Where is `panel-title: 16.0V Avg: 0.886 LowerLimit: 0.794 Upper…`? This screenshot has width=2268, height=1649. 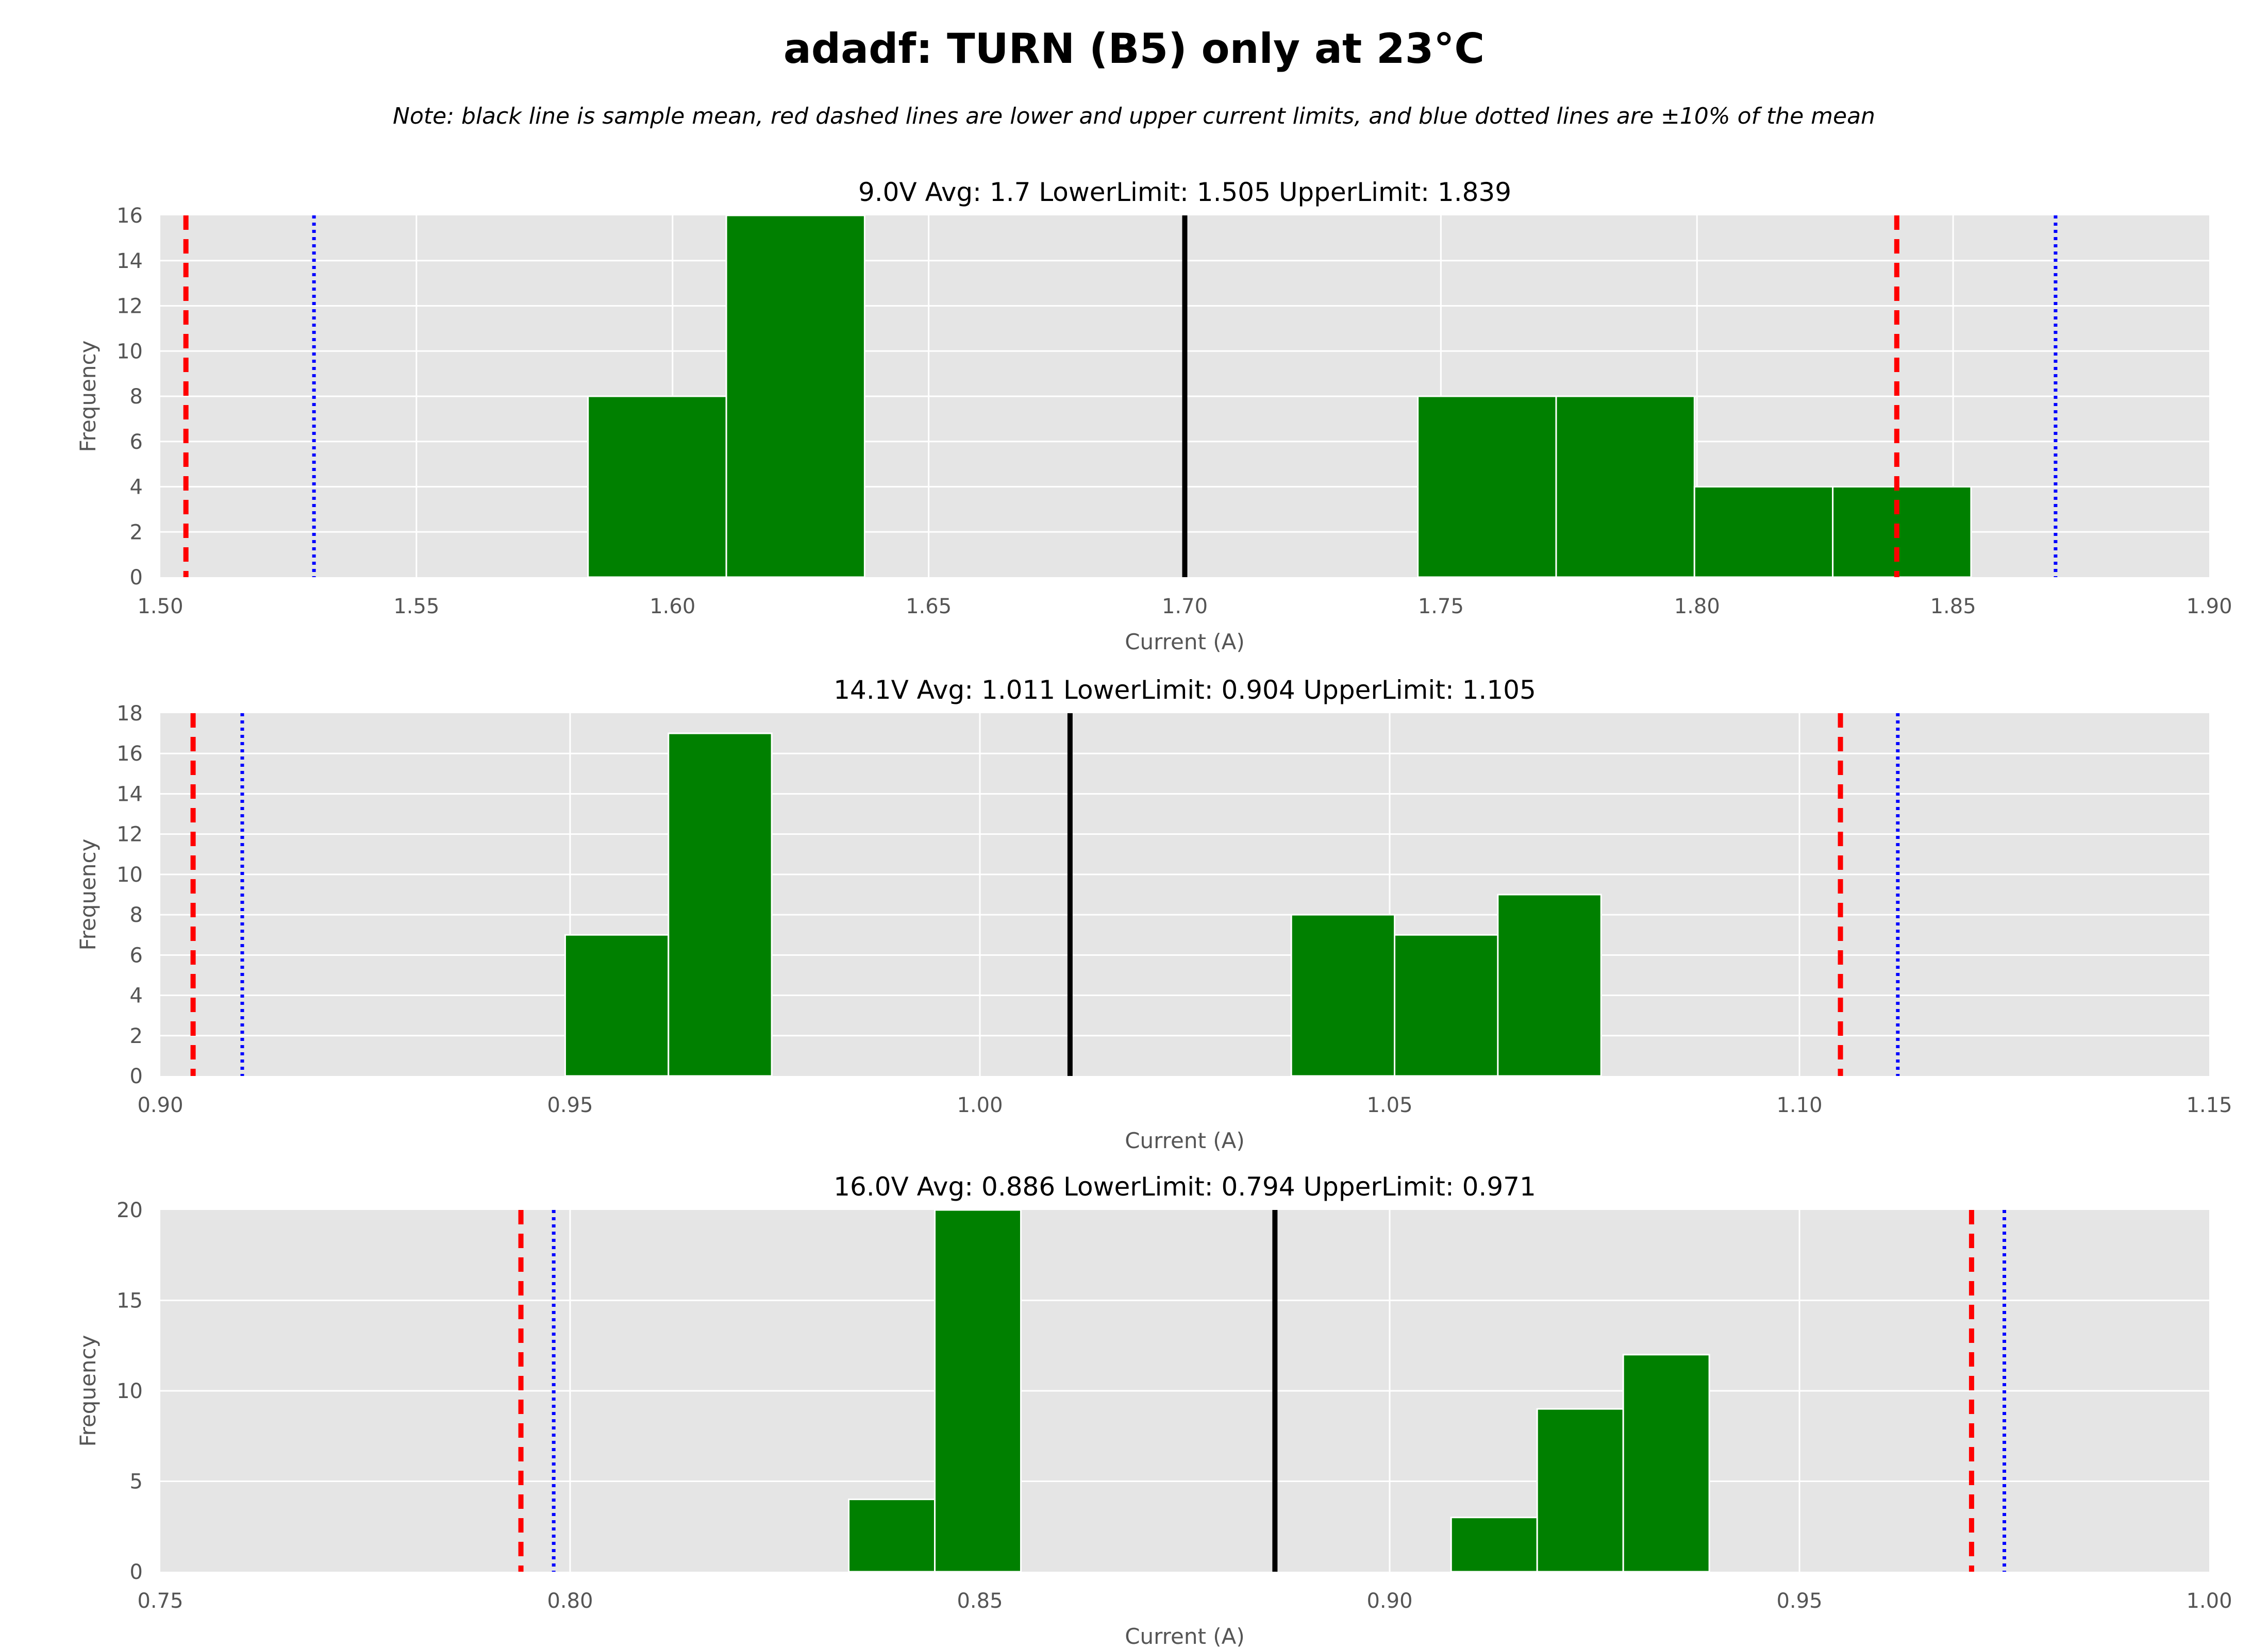 panel-title: 16.0V Avg: 0.886 LowerLimit: 0.794 Upper… is located at coordinates (1184, 1187).